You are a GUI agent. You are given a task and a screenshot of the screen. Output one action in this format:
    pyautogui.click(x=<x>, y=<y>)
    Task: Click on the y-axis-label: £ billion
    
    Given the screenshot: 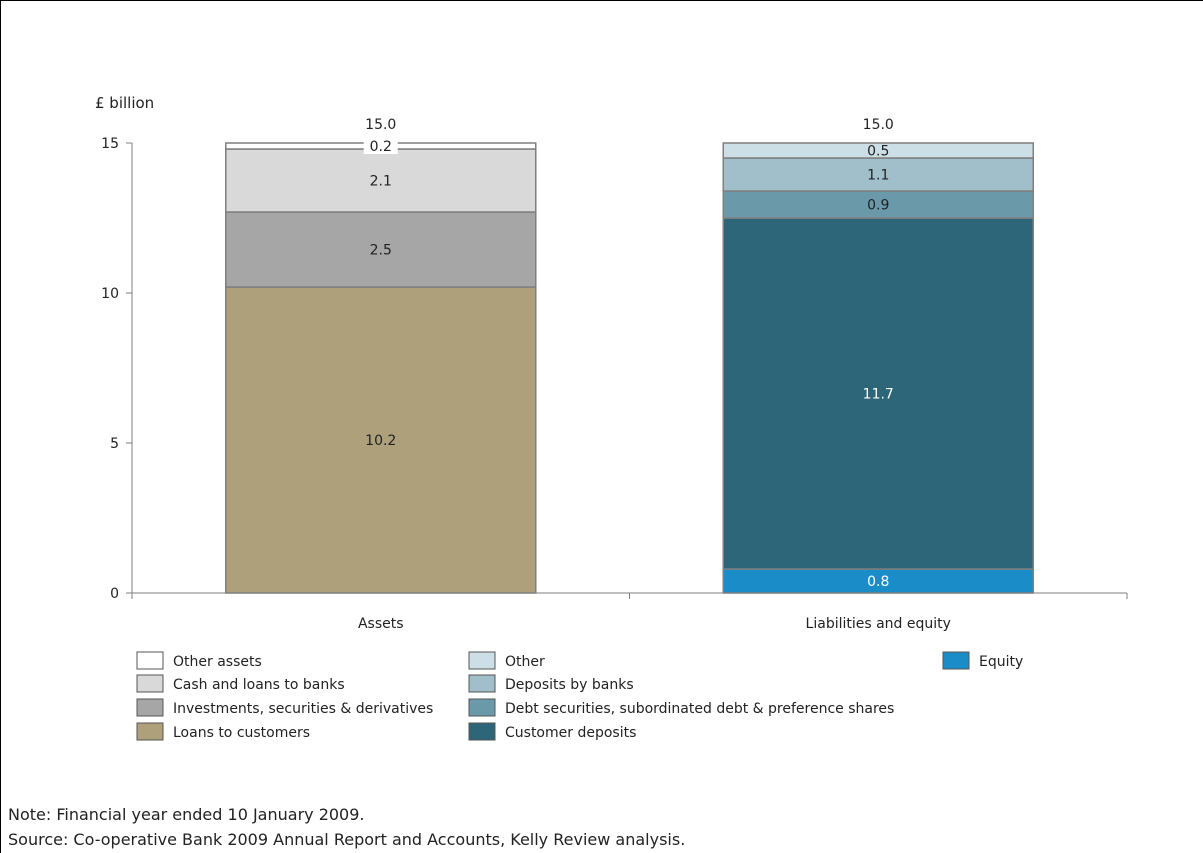 What is the action you would take?
    pyautogui.click(x=124, y=103)
    